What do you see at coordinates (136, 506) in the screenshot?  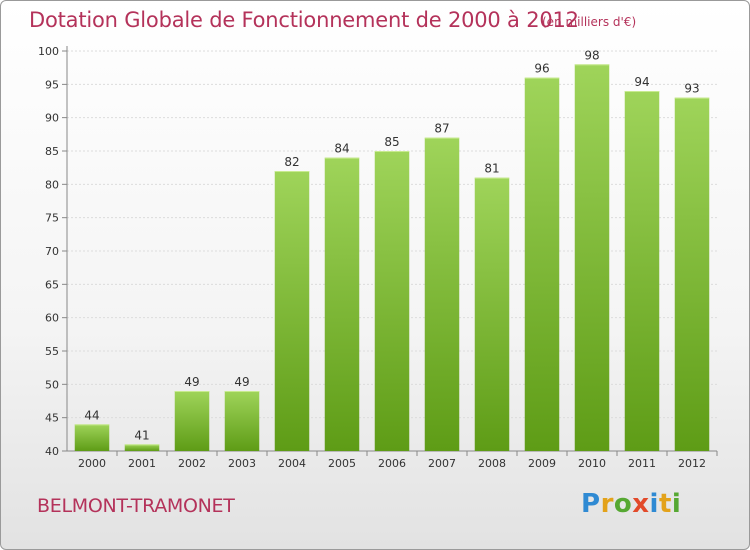 I see `commune-name: BELMONT-TRAMONET` at bounding box center [136, 506].